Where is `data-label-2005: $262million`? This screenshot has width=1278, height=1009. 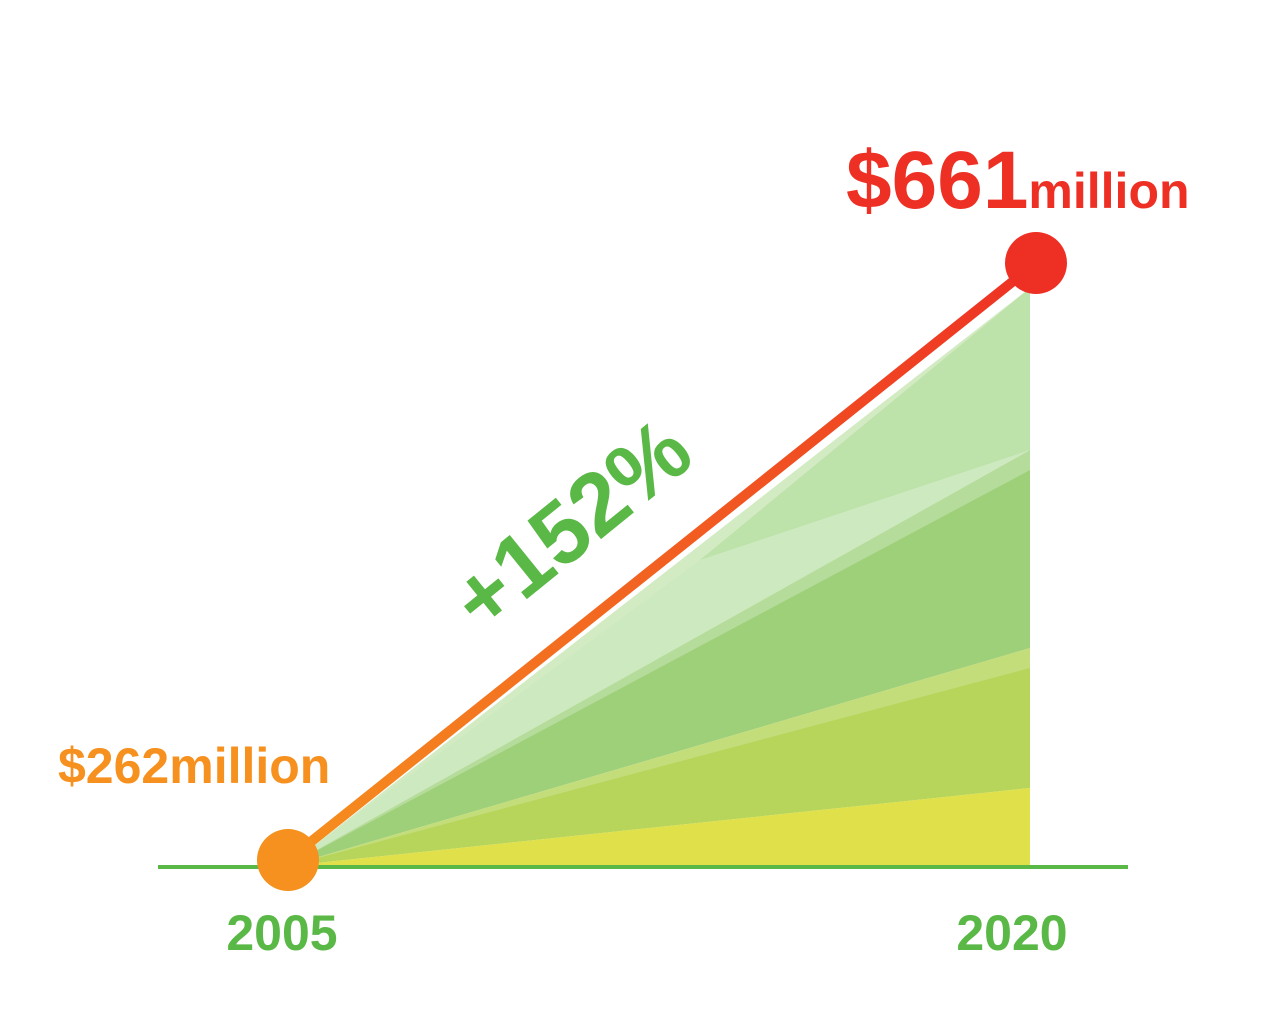
data-label-2005: $262million is located at coordinates (194, 766).